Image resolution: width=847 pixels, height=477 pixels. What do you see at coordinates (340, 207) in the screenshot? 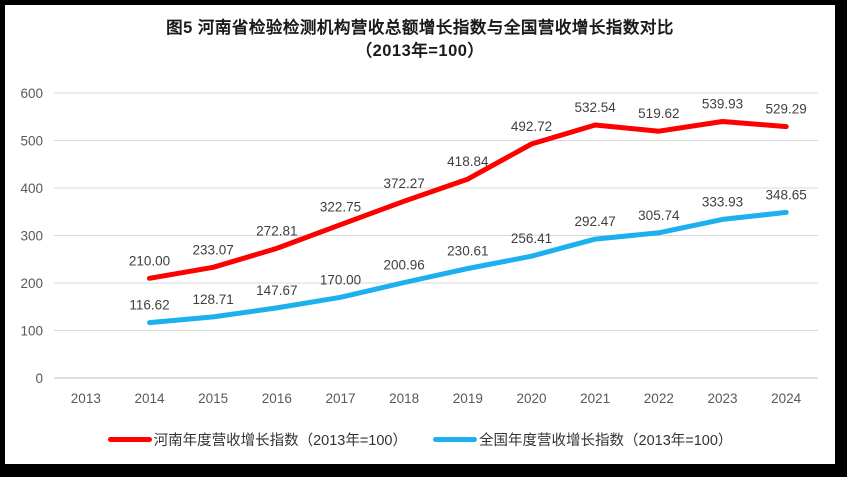
I see `data-label-series0-2017: 322.75` at bounding box center [340, 207].